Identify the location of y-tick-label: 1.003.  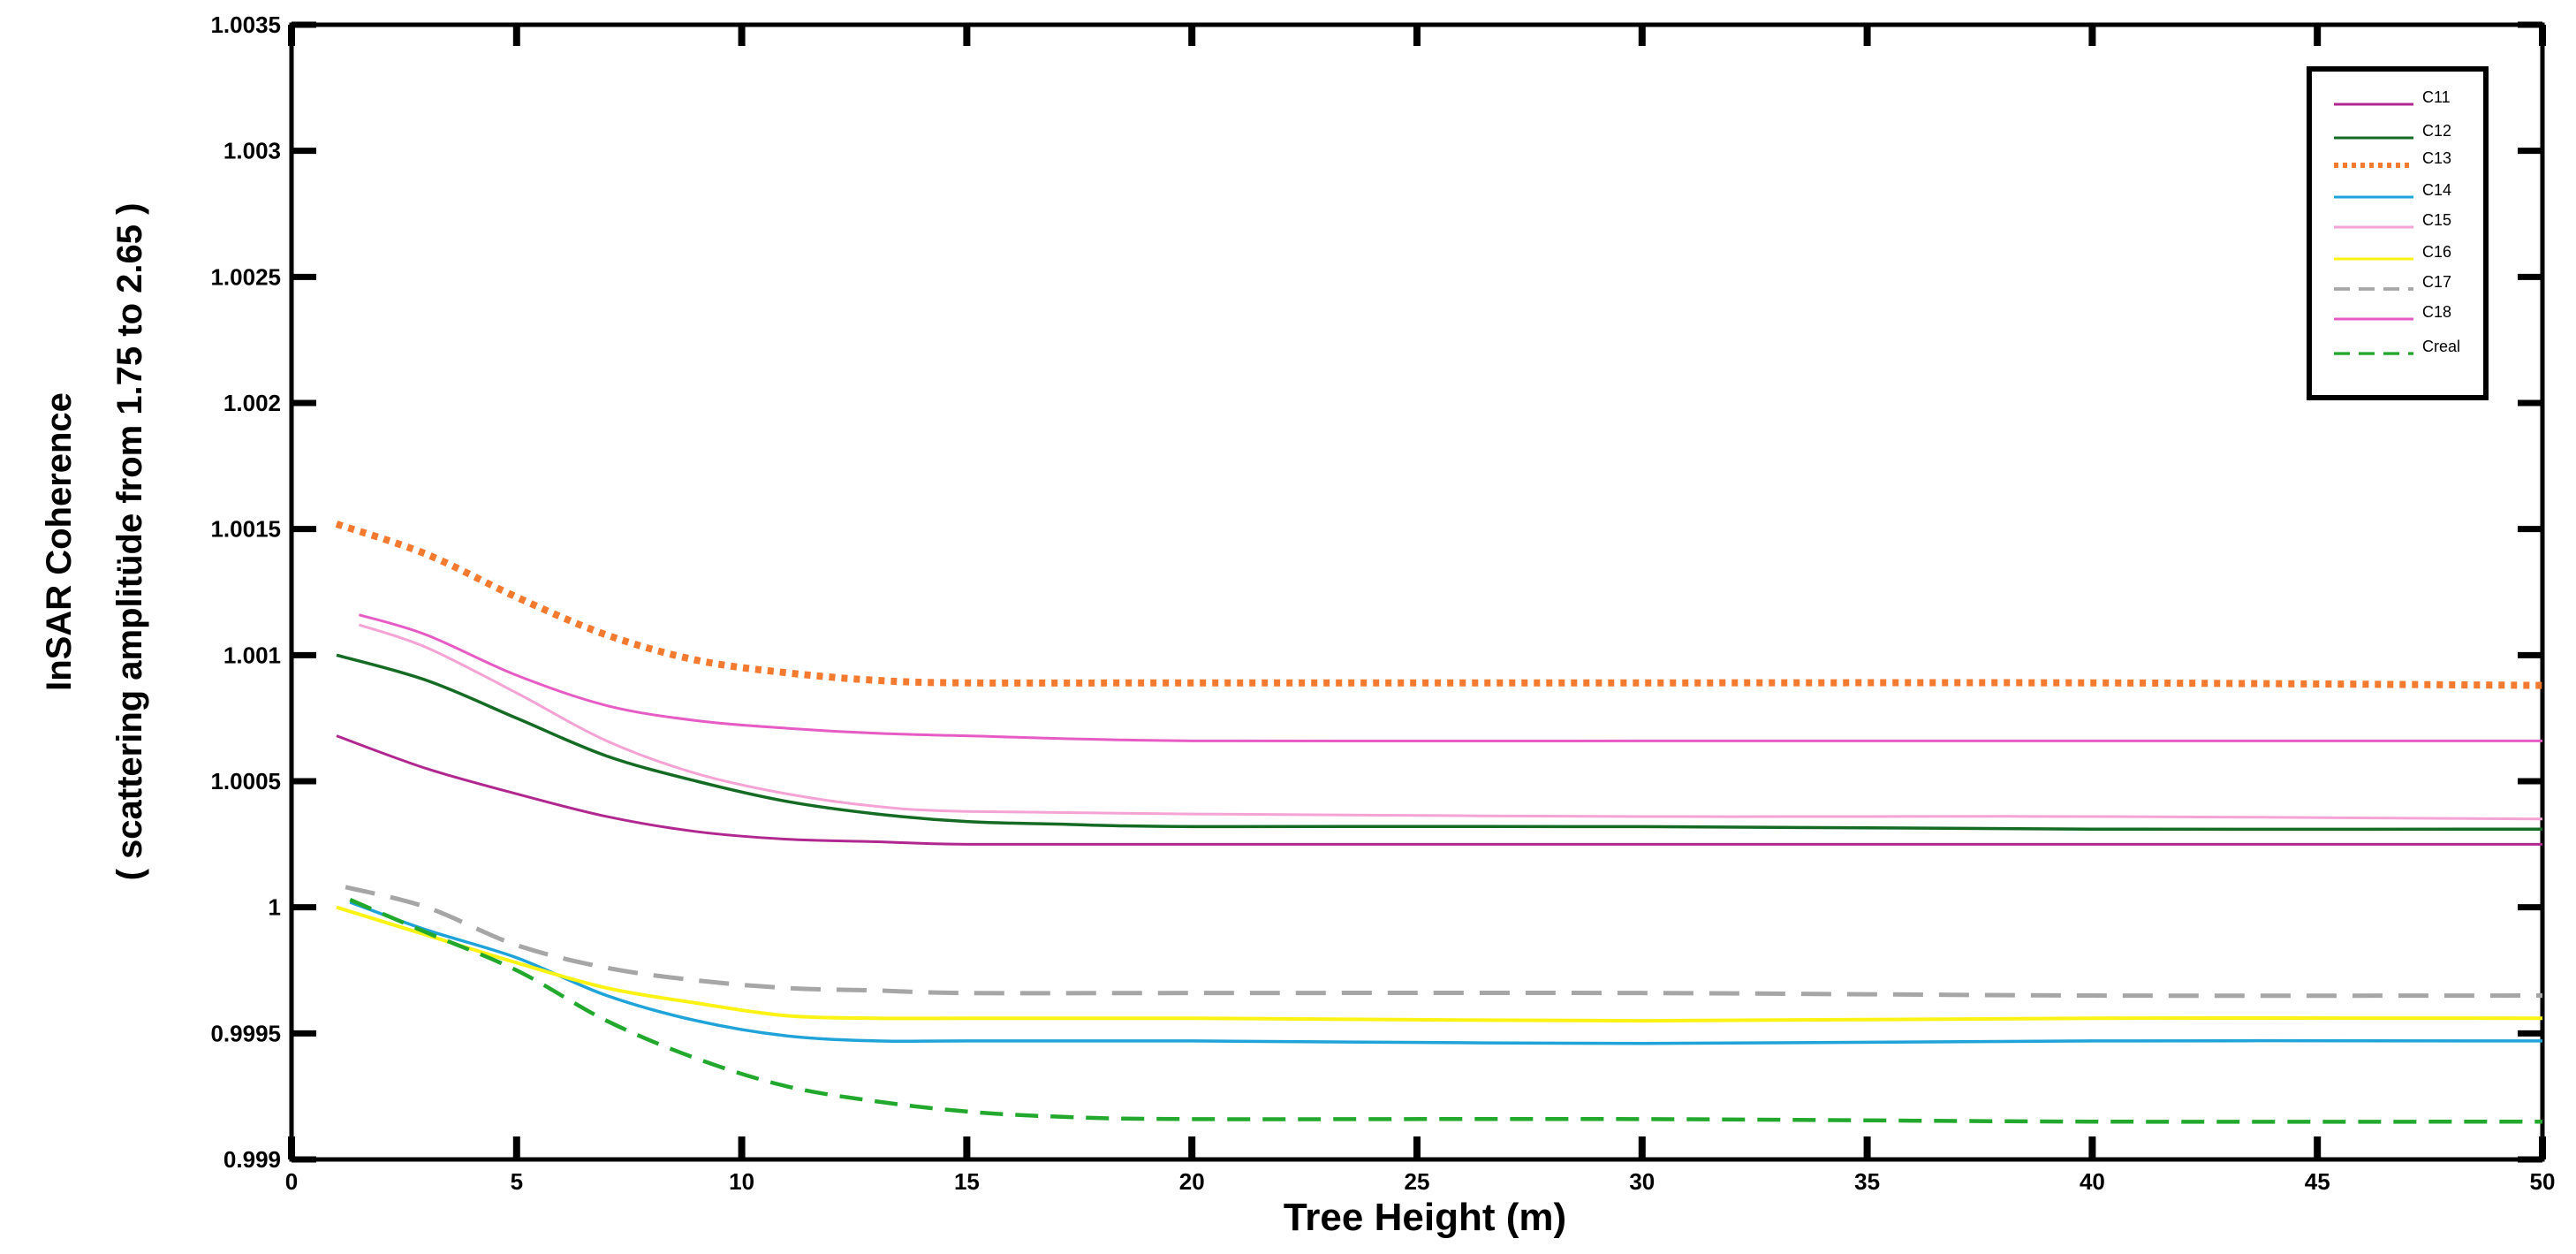
(253, 151).